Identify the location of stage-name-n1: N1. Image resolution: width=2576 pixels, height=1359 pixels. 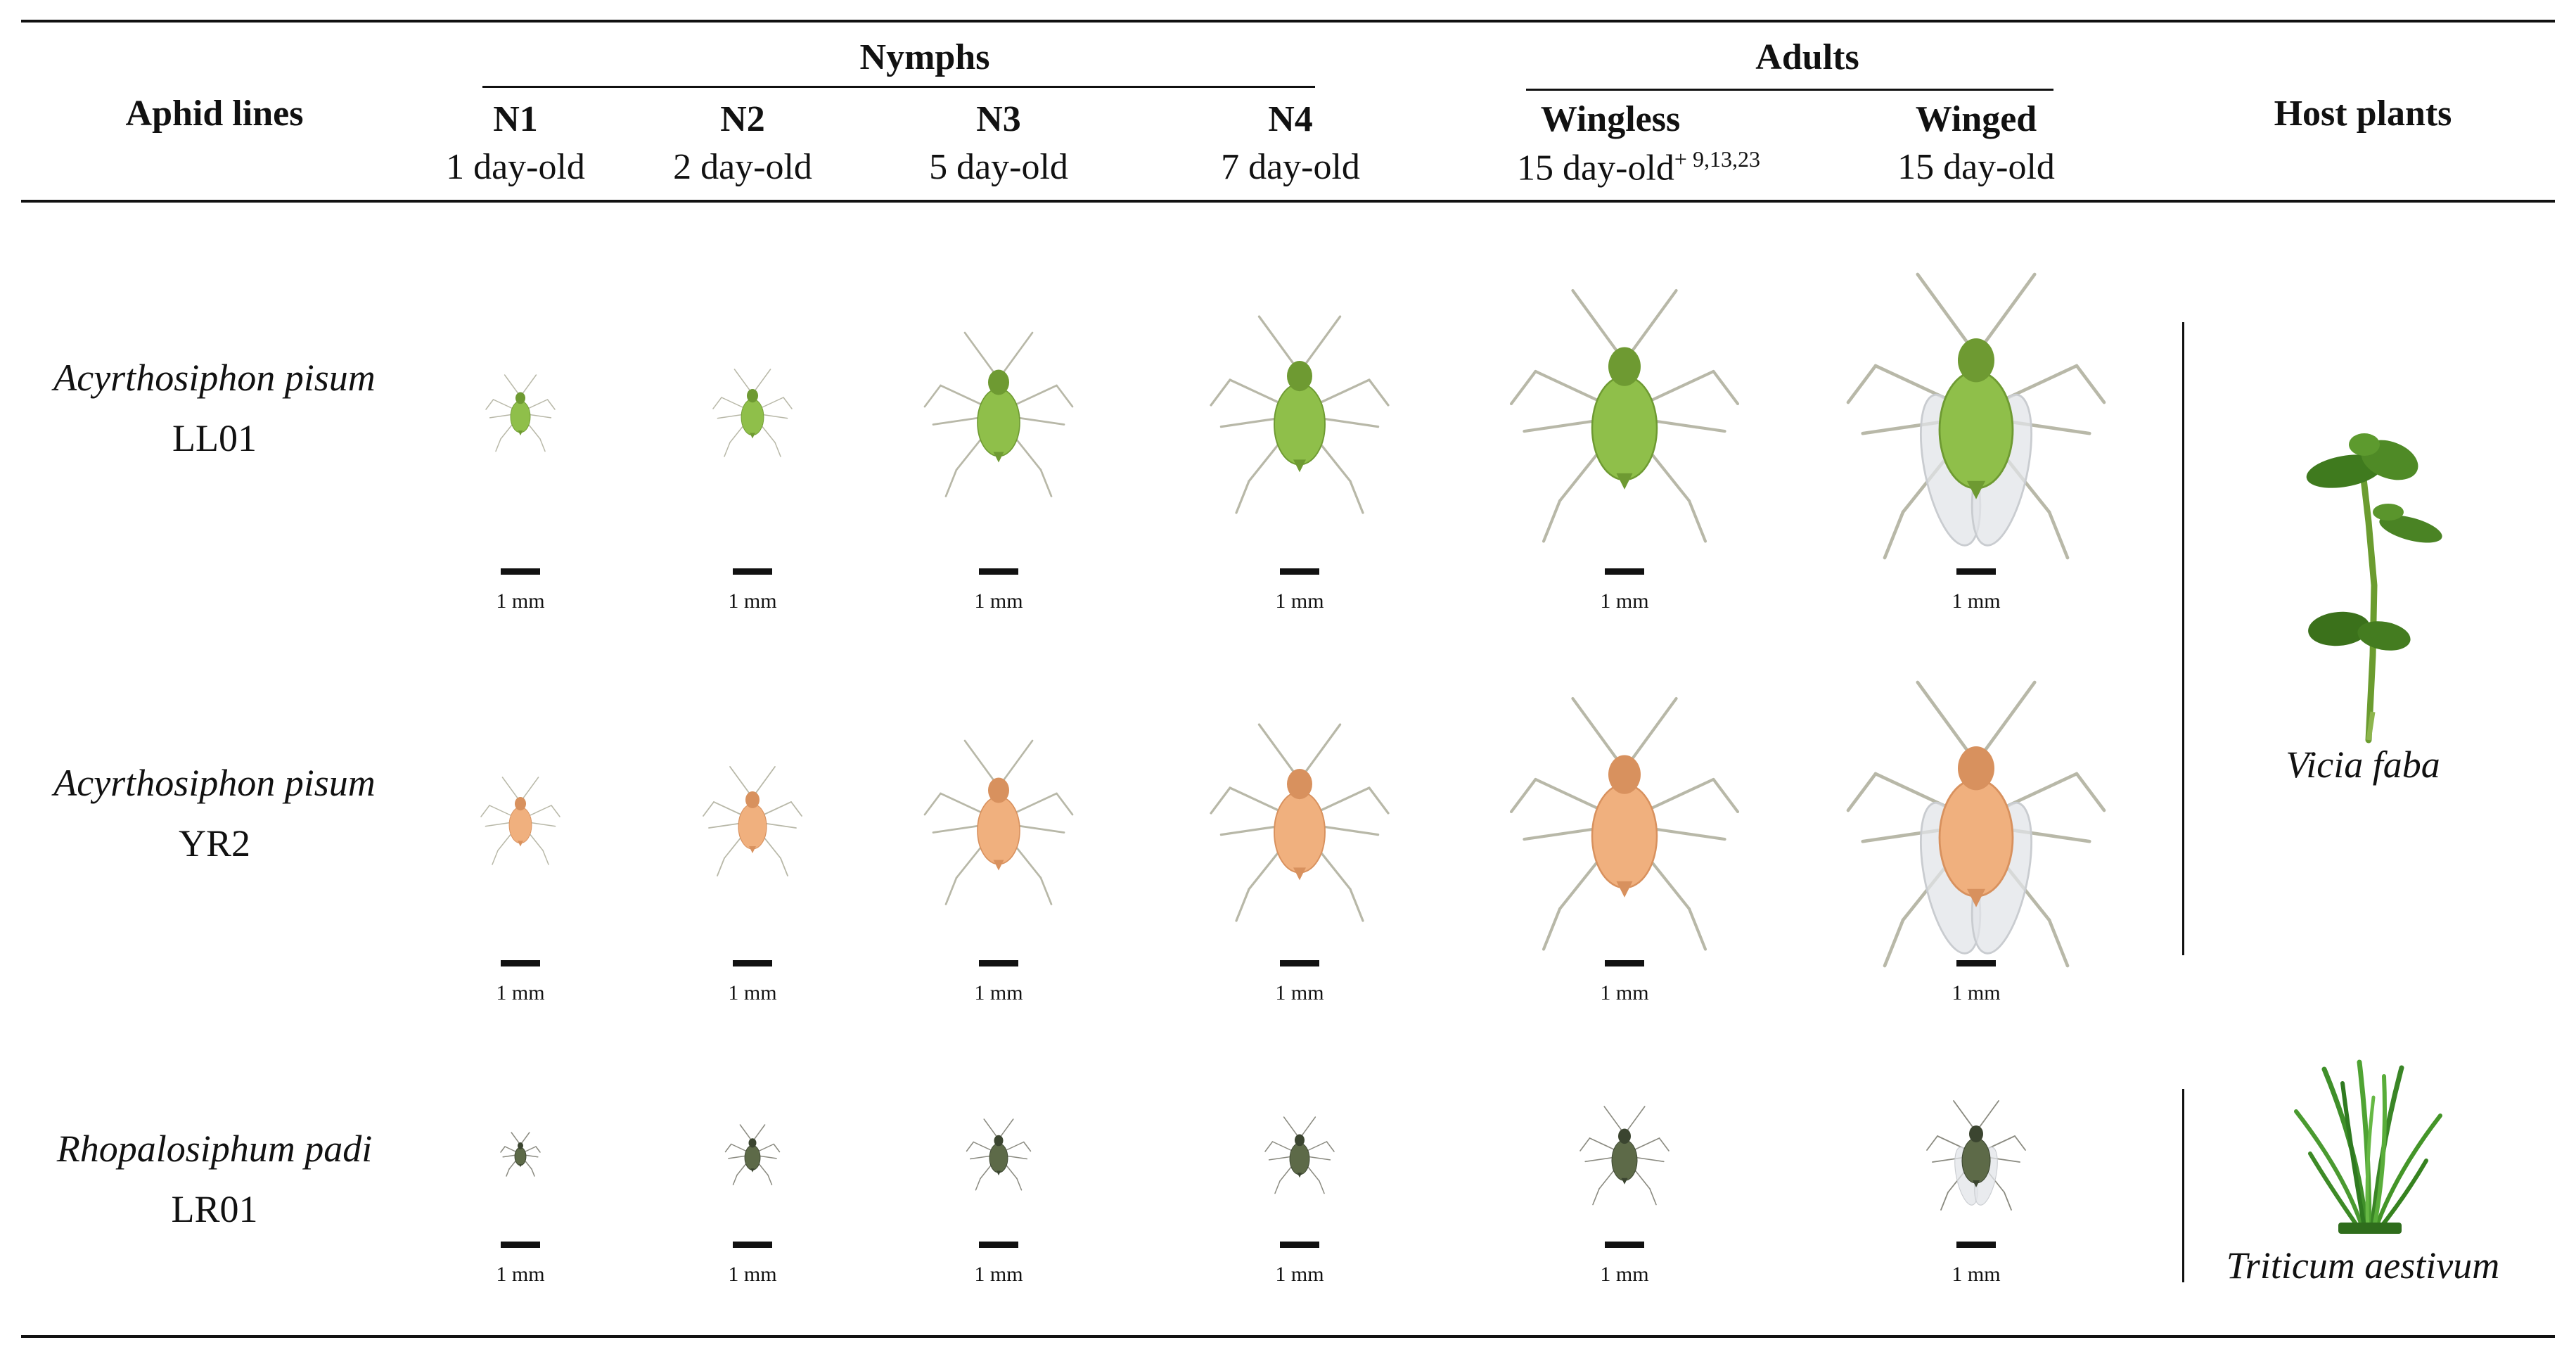
(515, 119).